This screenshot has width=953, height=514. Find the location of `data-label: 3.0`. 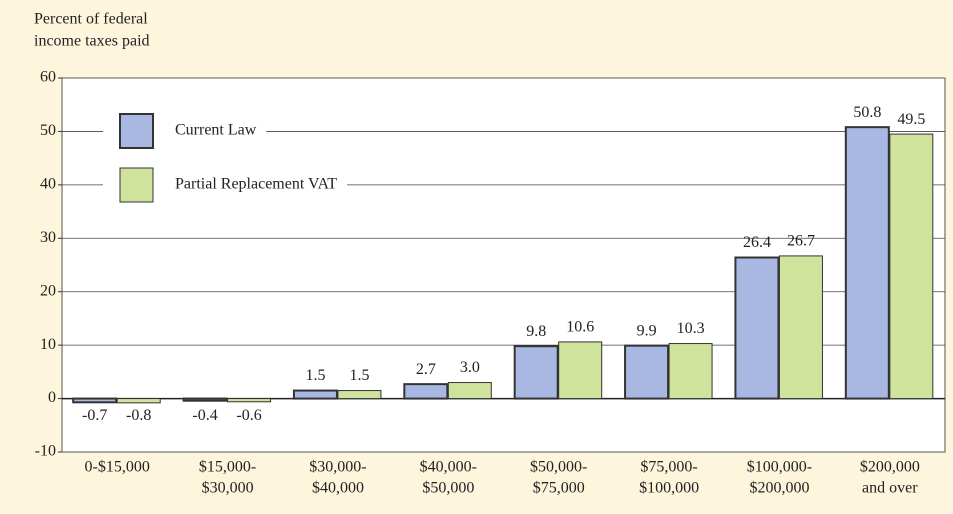

data-label: 3.0 is located at coordinates (470, 367).